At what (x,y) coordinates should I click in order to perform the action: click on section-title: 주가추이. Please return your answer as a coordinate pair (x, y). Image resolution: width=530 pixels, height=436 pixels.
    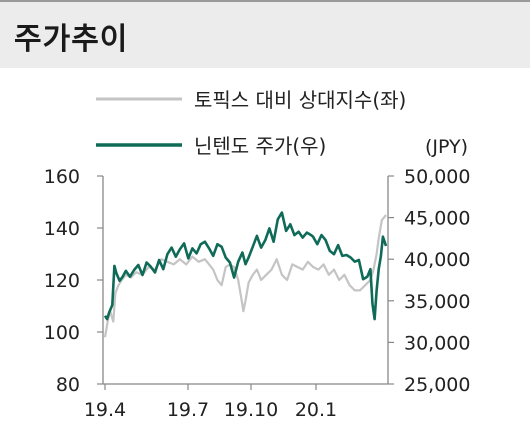
    Looking at the image, I should click on (71, 39).